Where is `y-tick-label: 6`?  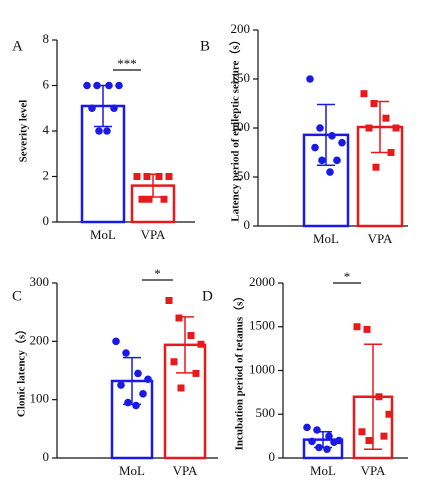
y-tick-label: 6 is located at coordinates (46, 83).